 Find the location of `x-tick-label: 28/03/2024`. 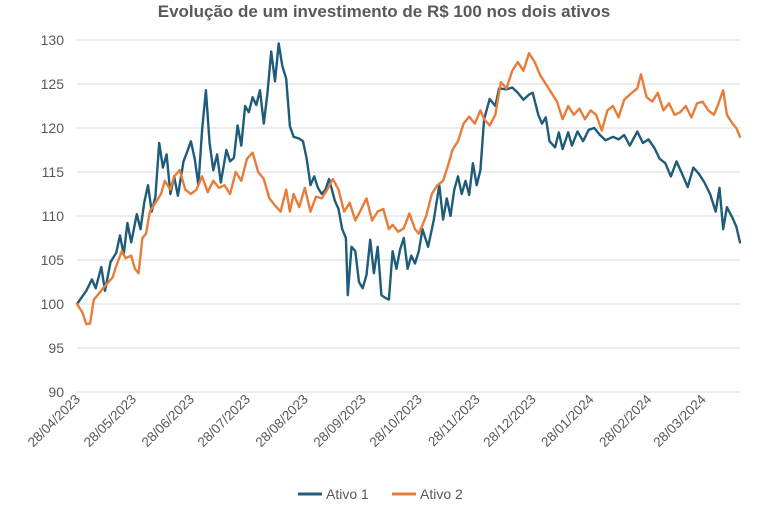

x-tick-label: 28/03/2024 is located at coordinates (679, 420).